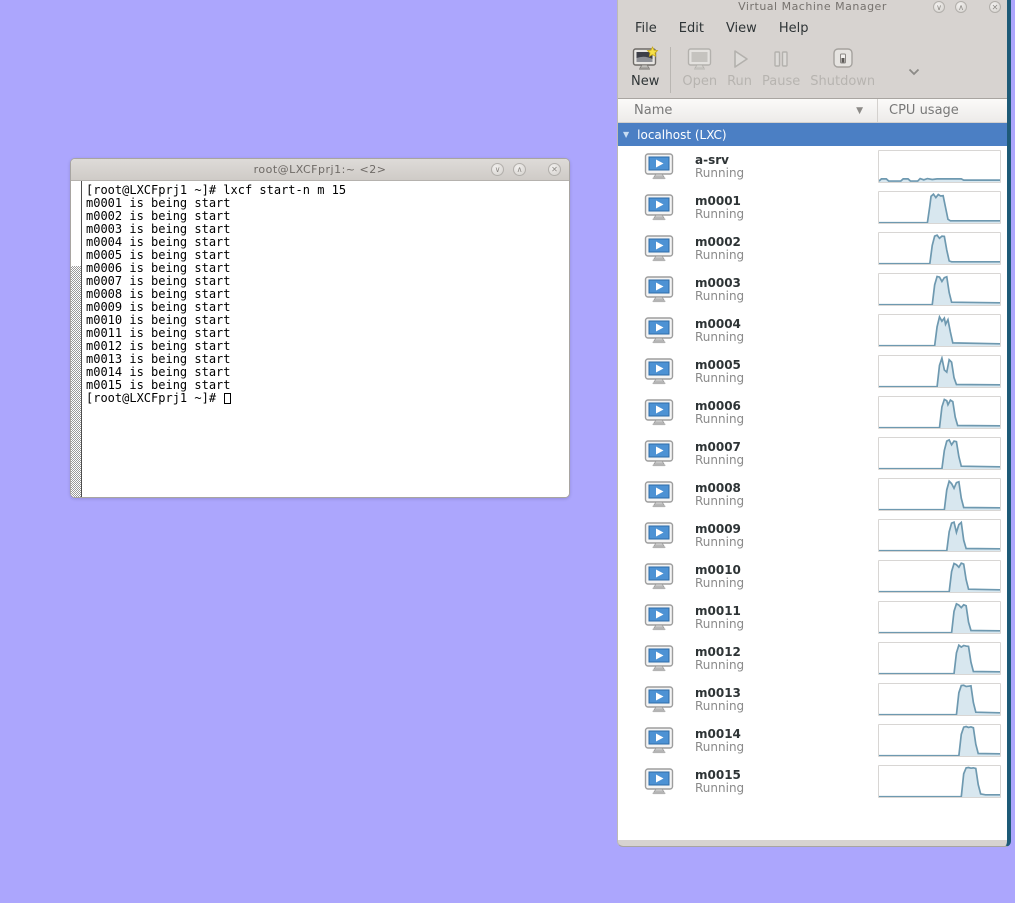 Image resolution: width=1015 pixels, height=903 pixels. Describe the element at coordinates (781, 67) in the screenshot. I see `toolbar-button-pause: Pause` at that location.